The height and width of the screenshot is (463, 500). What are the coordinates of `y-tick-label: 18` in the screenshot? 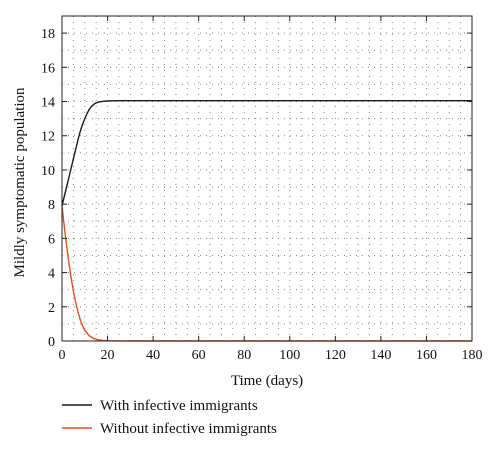 It's located at (48, 34).